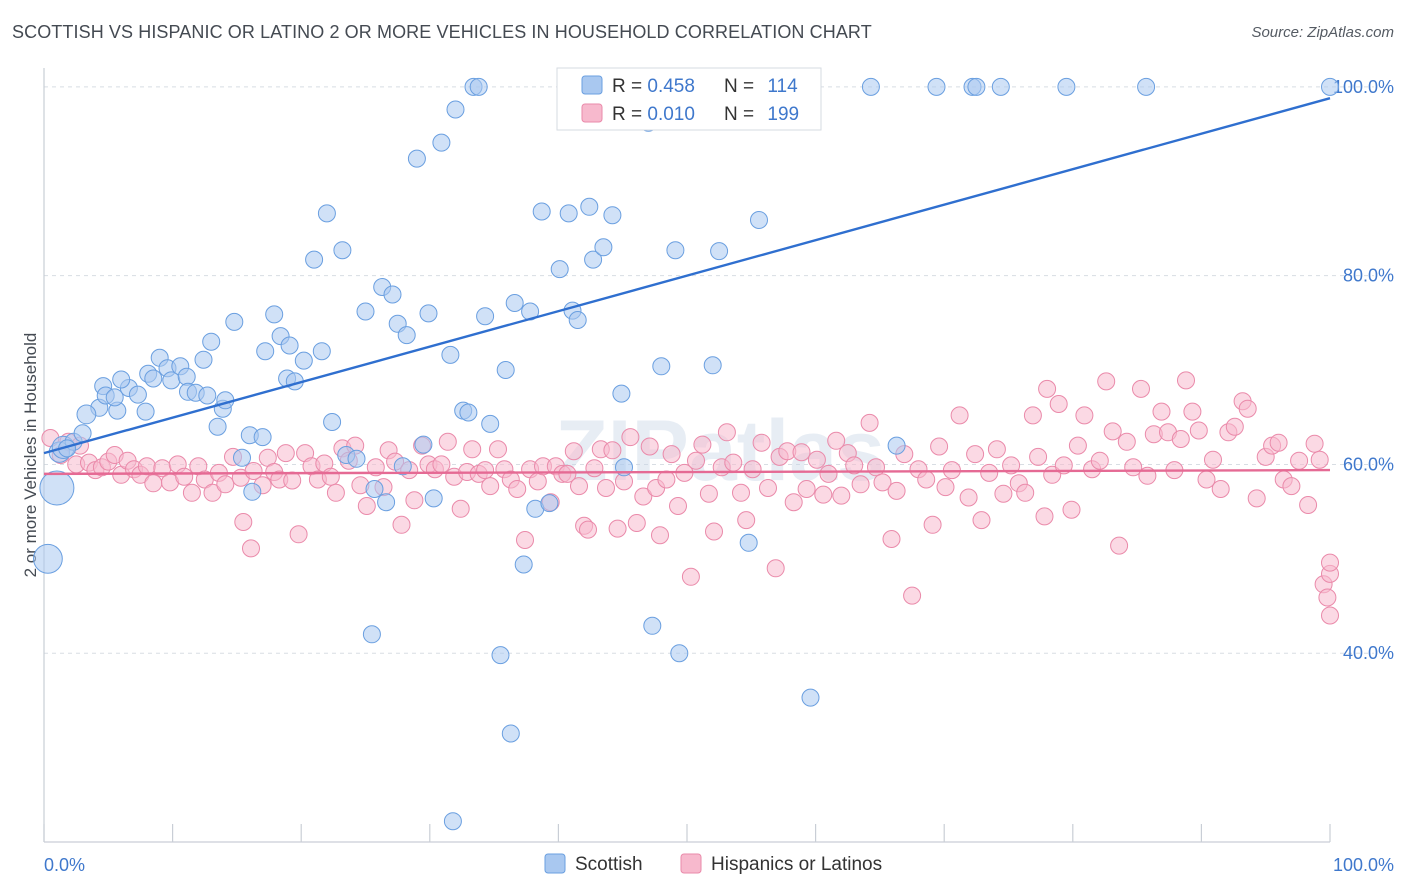 The width and height of the screenshot is (1406, 892). I want to click on svg-text: R = 0.458, so click(653, 86).